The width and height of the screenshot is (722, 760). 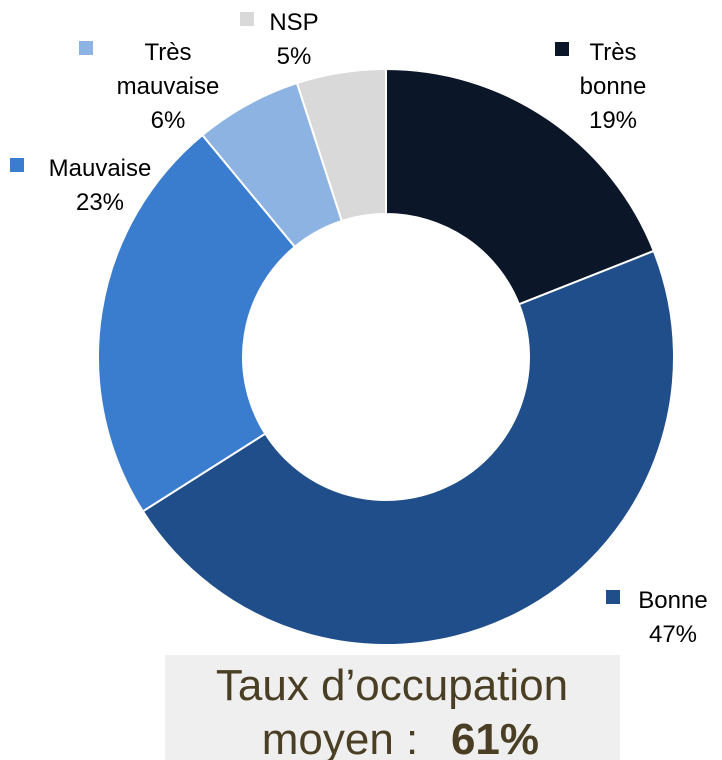 I want to click on legend-label: Très mauvaise, so click(x=168, y=69).